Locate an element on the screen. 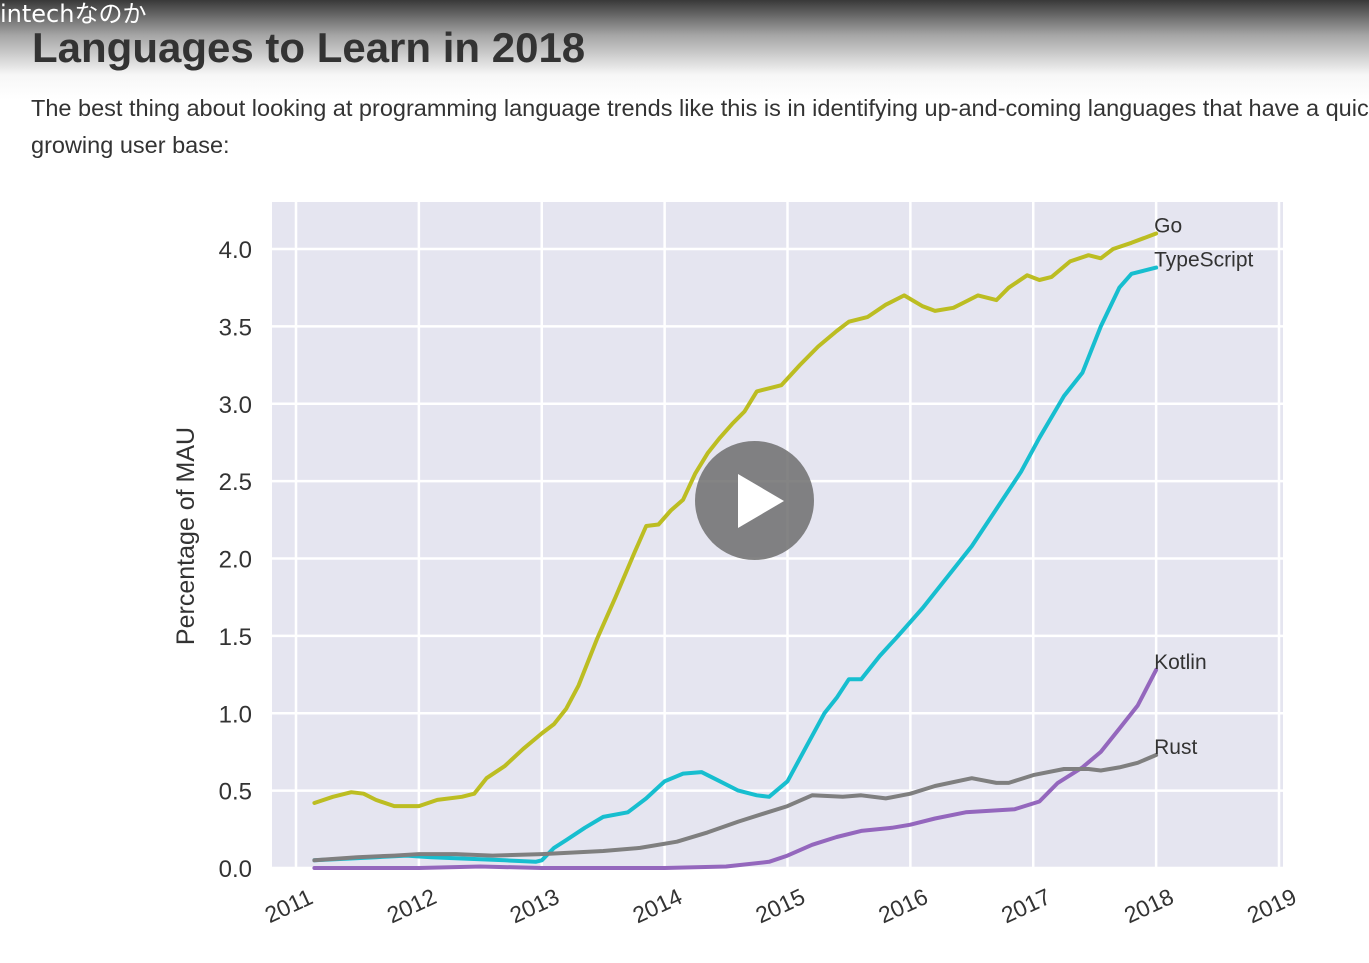 Image resolution: width=1369 pixels, height=963 pixels. y-tick-label: 1.5 is located at coordinates (235, 637).